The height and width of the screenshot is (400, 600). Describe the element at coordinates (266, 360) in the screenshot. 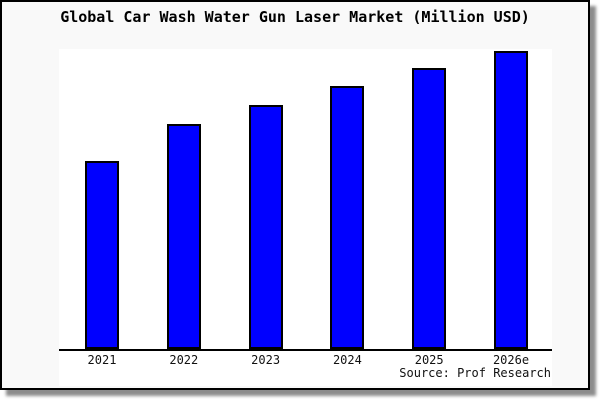

I see `x-tick-label-2023: 2023` at that location.